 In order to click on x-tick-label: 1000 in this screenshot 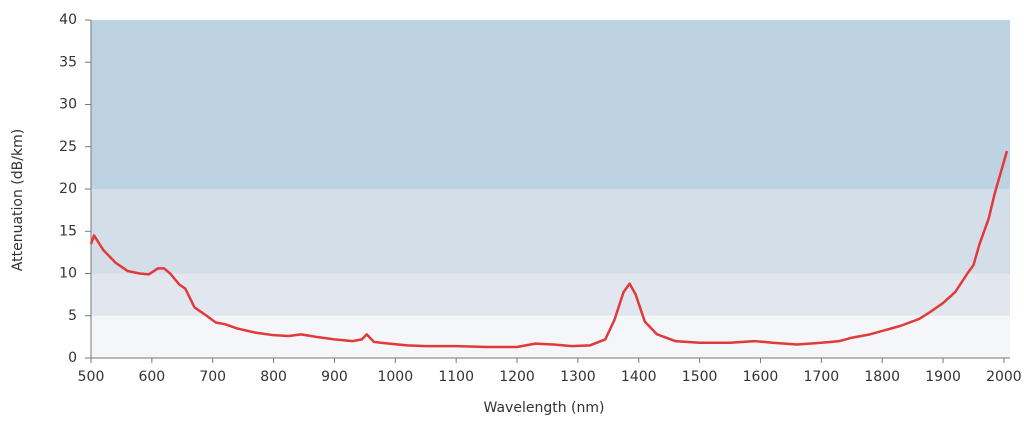, I will do `click(395, 377)`.